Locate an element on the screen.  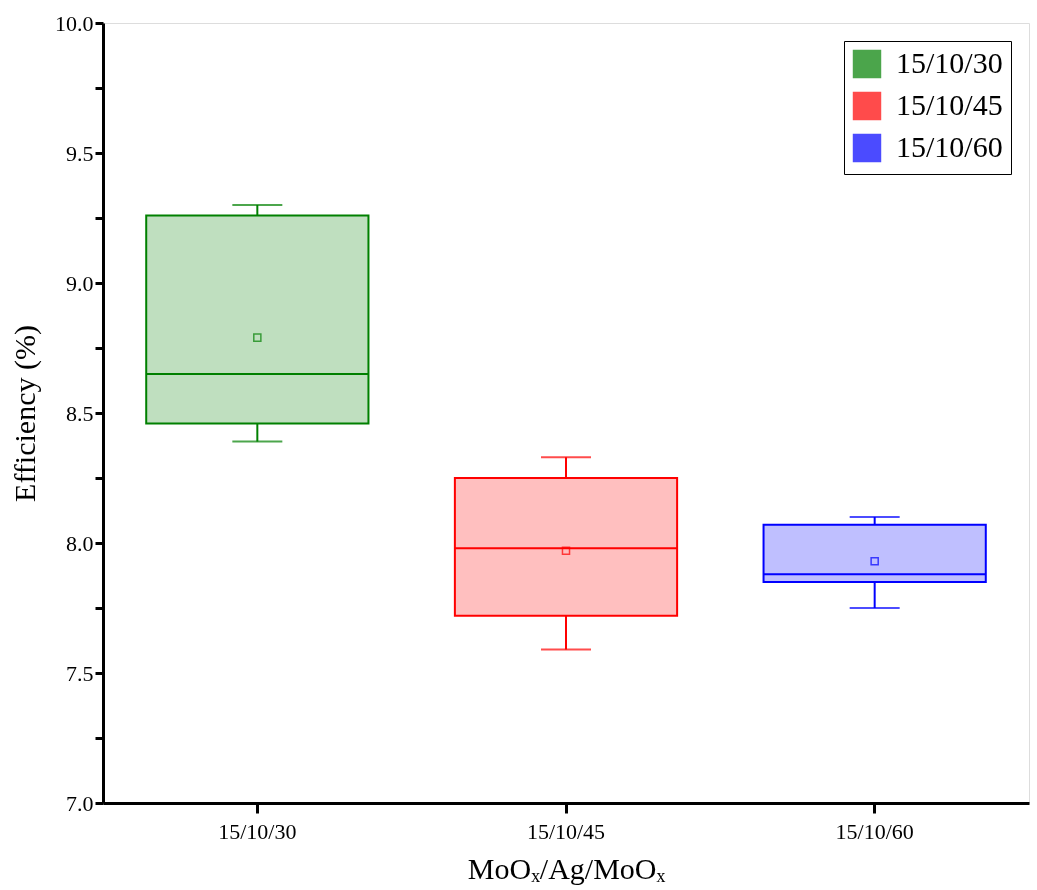
x-tick-label: 15/10/60 is located at coordinates (874, 831).